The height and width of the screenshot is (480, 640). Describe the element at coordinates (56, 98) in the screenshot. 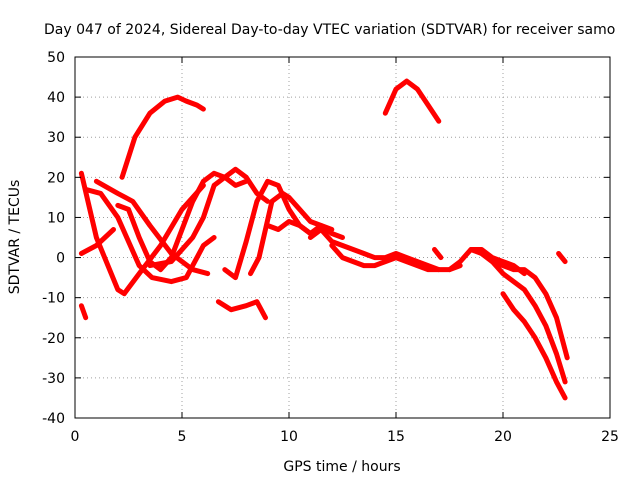

I see `y-tick-label: 40` at that location.